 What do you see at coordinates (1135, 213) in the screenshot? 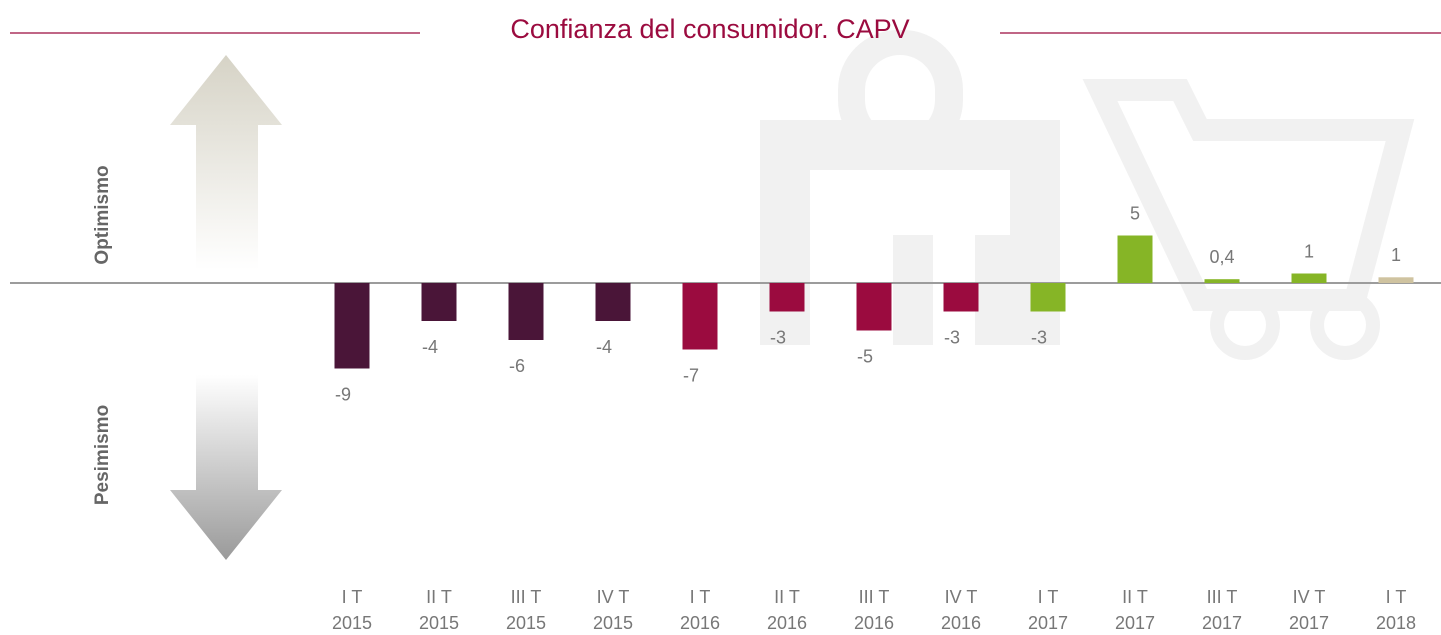
I see `value-label: 5` at bounding box center [1135, 213].